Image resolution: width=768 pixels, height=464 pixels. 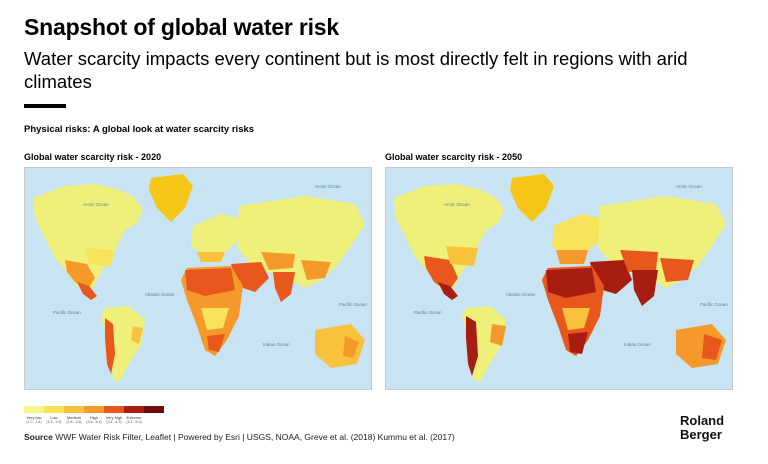 I want to click on legend-range: (3.4 - 4.2), so click(x=114, y=422).